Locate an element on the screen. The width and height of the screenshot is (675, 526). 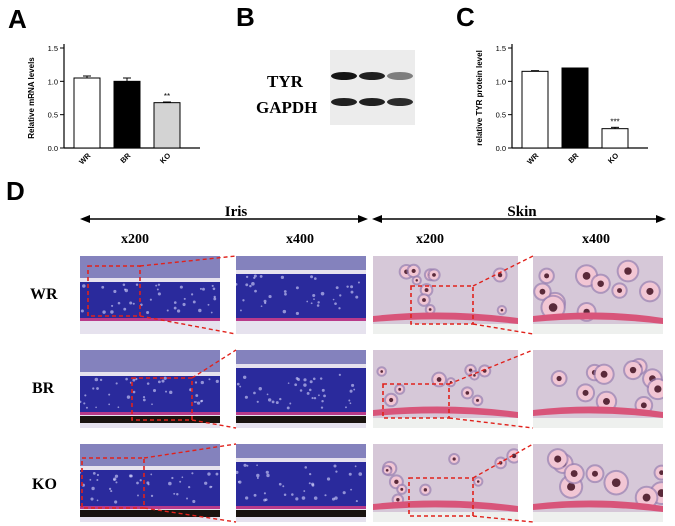
micrograph-iris-br is located at coordinates (150, 389).